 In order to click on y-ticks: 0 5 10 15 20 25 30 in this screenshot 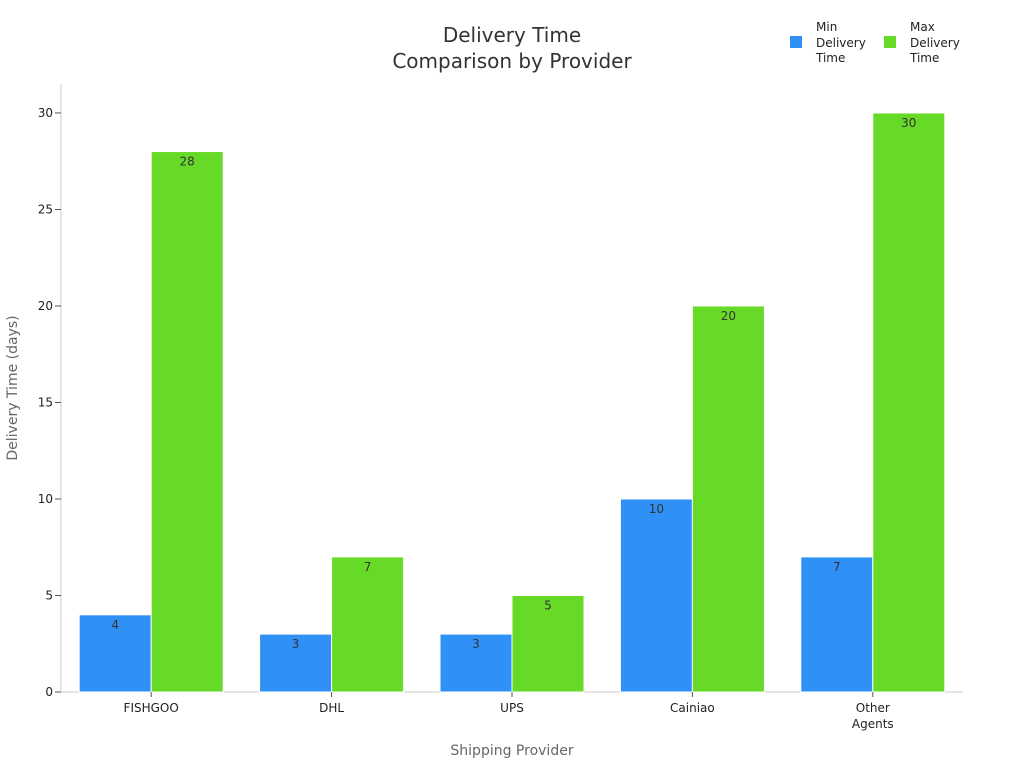, I will do `click(49, 402)`.